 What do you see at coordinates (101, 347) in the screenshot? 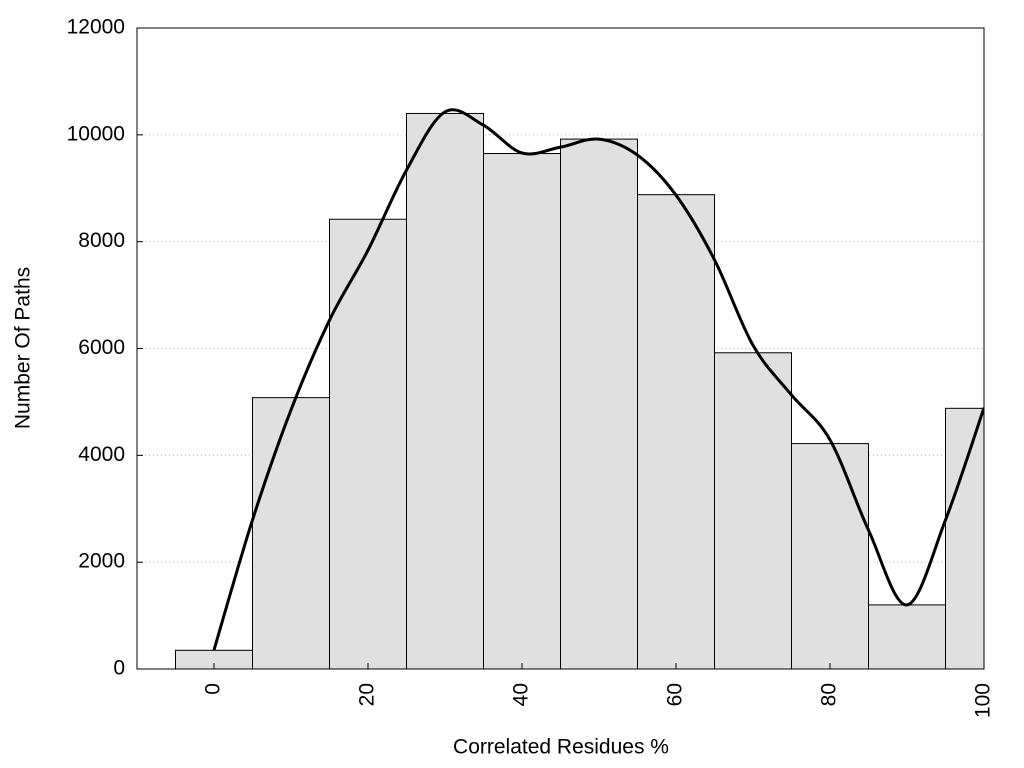
I see `y-tick-label: 6000` at bounding box center [101, 347].